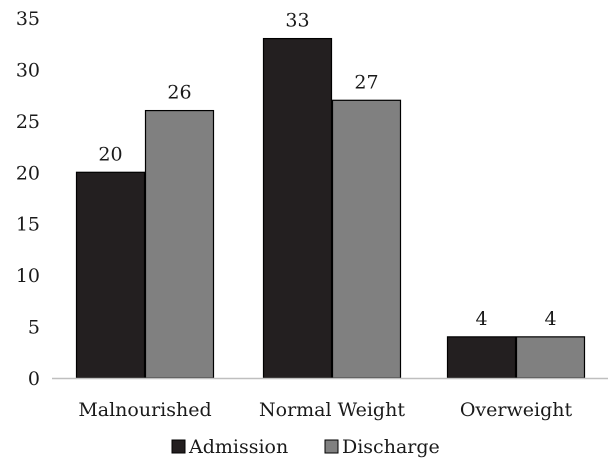  What do you see at coordinates (28, 173) in the screenshot?
I see `y-tick-label: 20` at bounding box center [28, 173].